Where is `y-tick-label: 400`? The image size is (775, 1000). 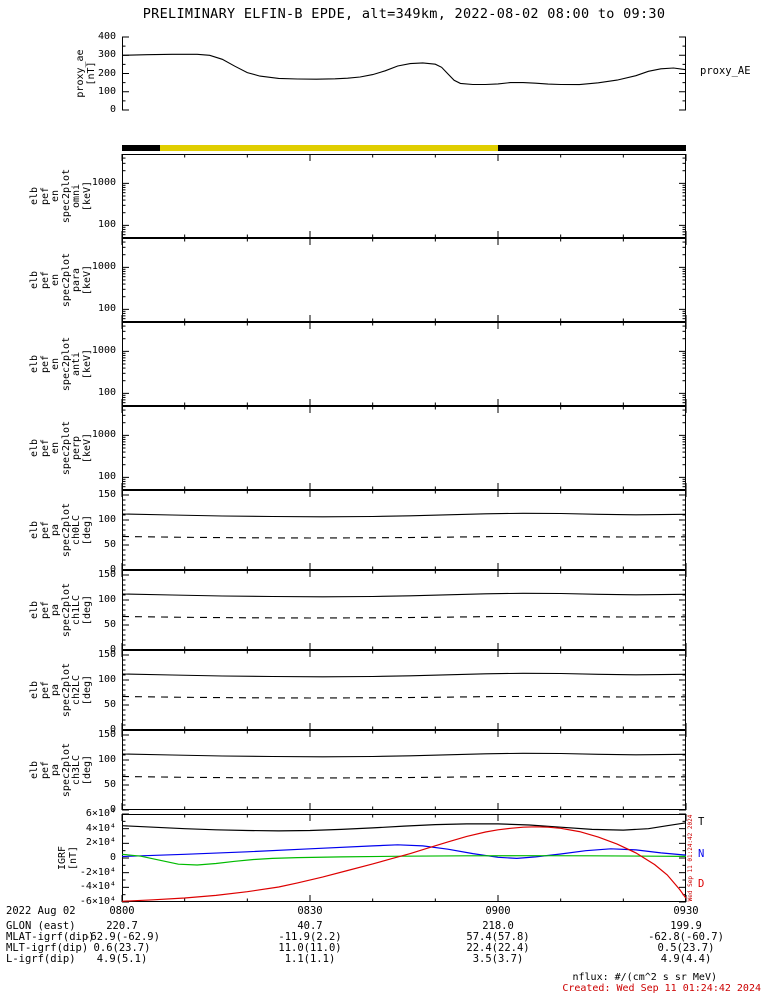
y-tick-label: 400 is located at coordinates (106, 36).